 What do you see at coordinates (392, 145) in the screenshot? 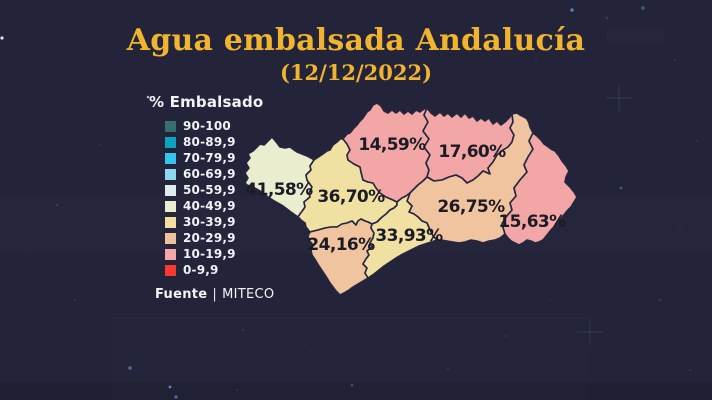
I see `province-value-cordoba: 14,59%` at bounding box center [392, 145].